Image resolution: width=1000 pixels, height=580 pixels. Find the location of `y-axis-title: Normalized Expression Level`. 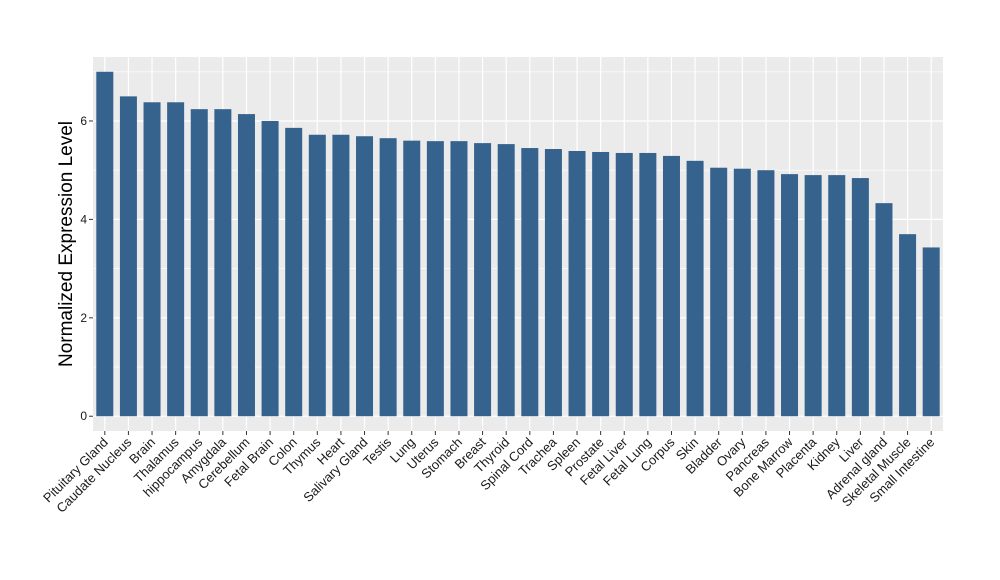

y-axis-title: Normalized Expression Level is located at coordinates (66, 244).